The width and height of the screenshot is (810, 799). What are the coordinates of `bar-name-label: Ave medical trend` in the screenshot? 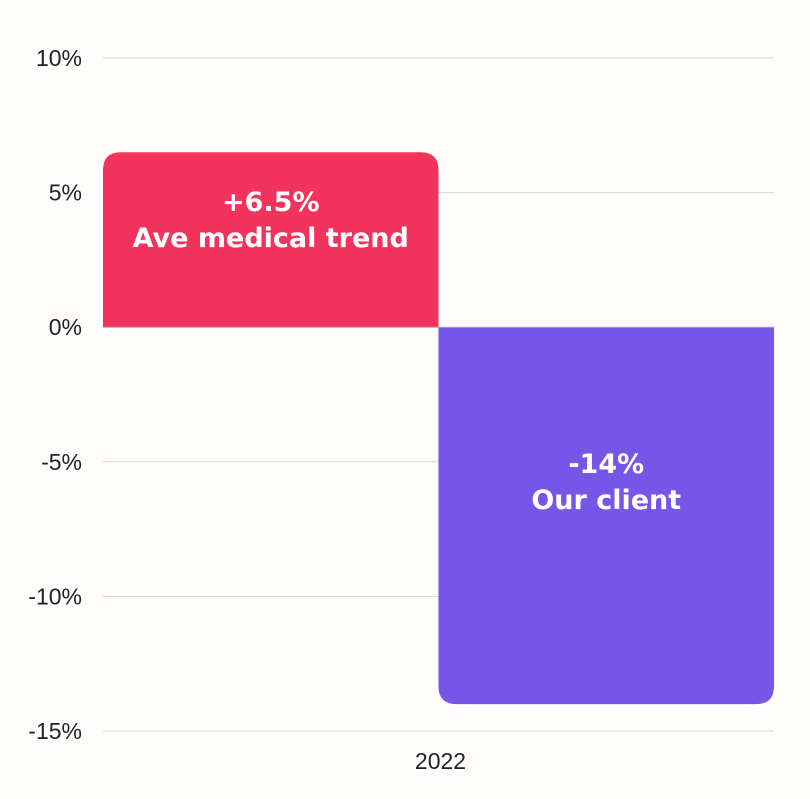 It's located at (271, 238).